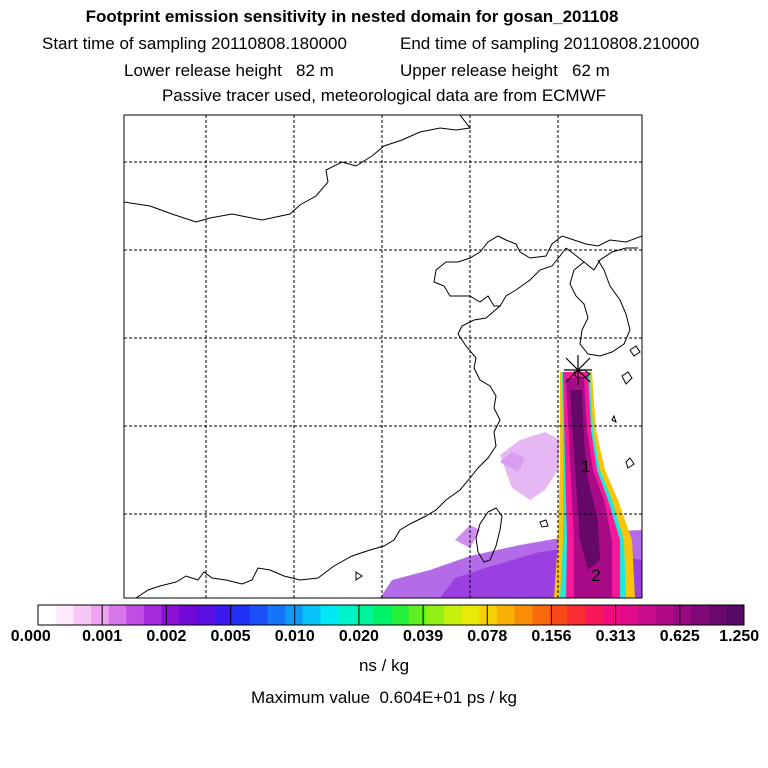  What do you see at coordinates (578, 370) in the screenshot?
I see `receptor-star-icon` at bounding box center [578, 370].